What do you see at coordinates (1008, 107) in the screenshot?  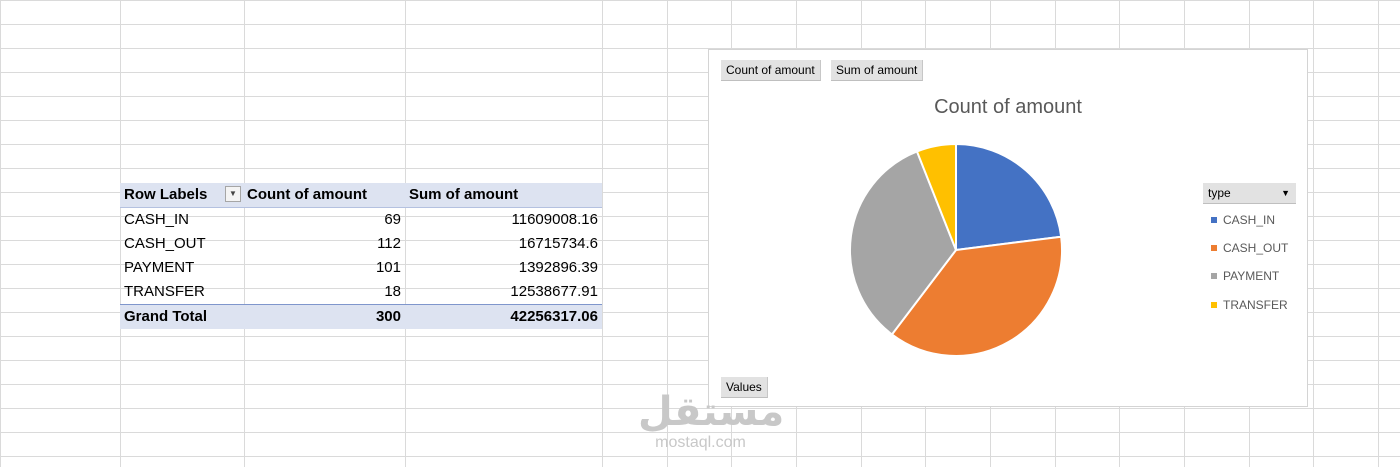 I see `chart-title: Count of amount` at bounding box center [1008, 107].